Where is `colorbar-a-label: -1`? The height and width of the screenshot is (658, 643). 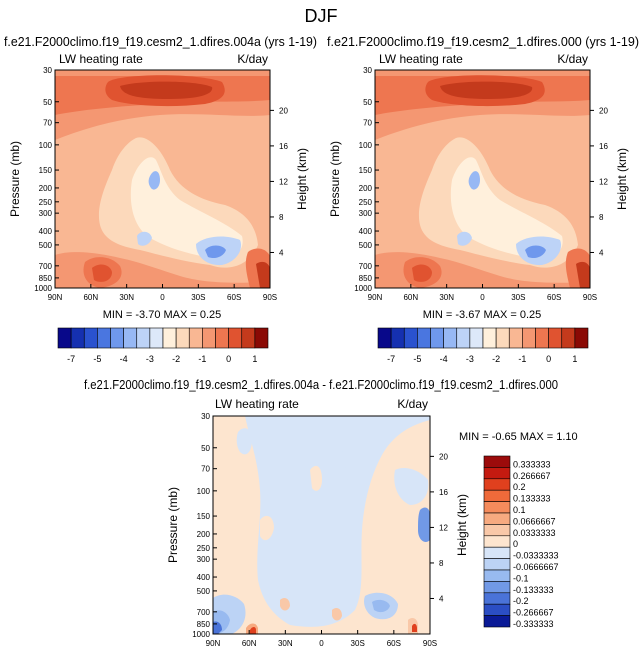
colorbar-a-label: -1 is located at coordinates (202, 359).